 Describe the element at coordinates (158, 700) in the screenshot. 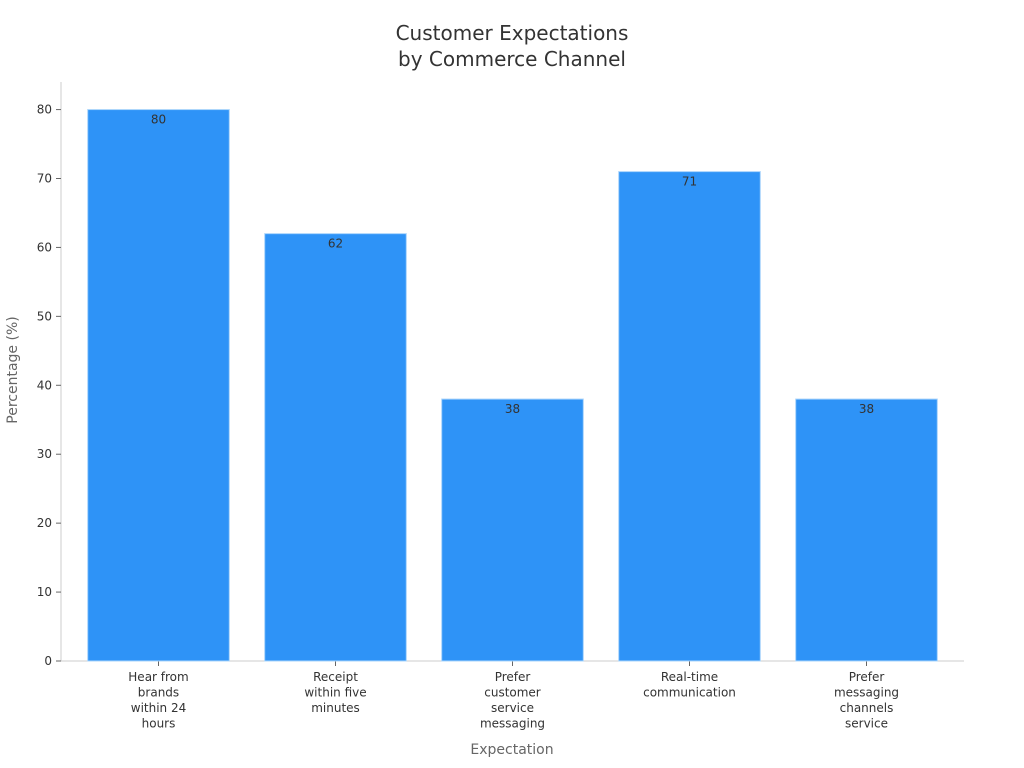

I see `x-tick-label: Hear from brands within 24 hours` at that location.